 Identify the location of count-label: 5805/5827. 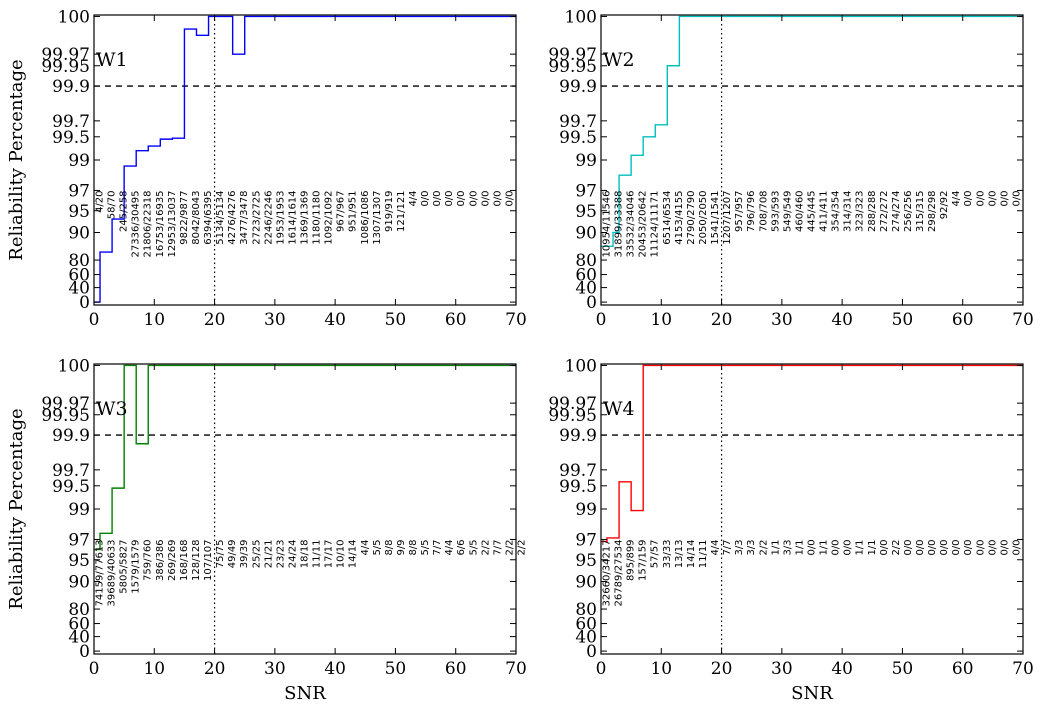
(124, 566).